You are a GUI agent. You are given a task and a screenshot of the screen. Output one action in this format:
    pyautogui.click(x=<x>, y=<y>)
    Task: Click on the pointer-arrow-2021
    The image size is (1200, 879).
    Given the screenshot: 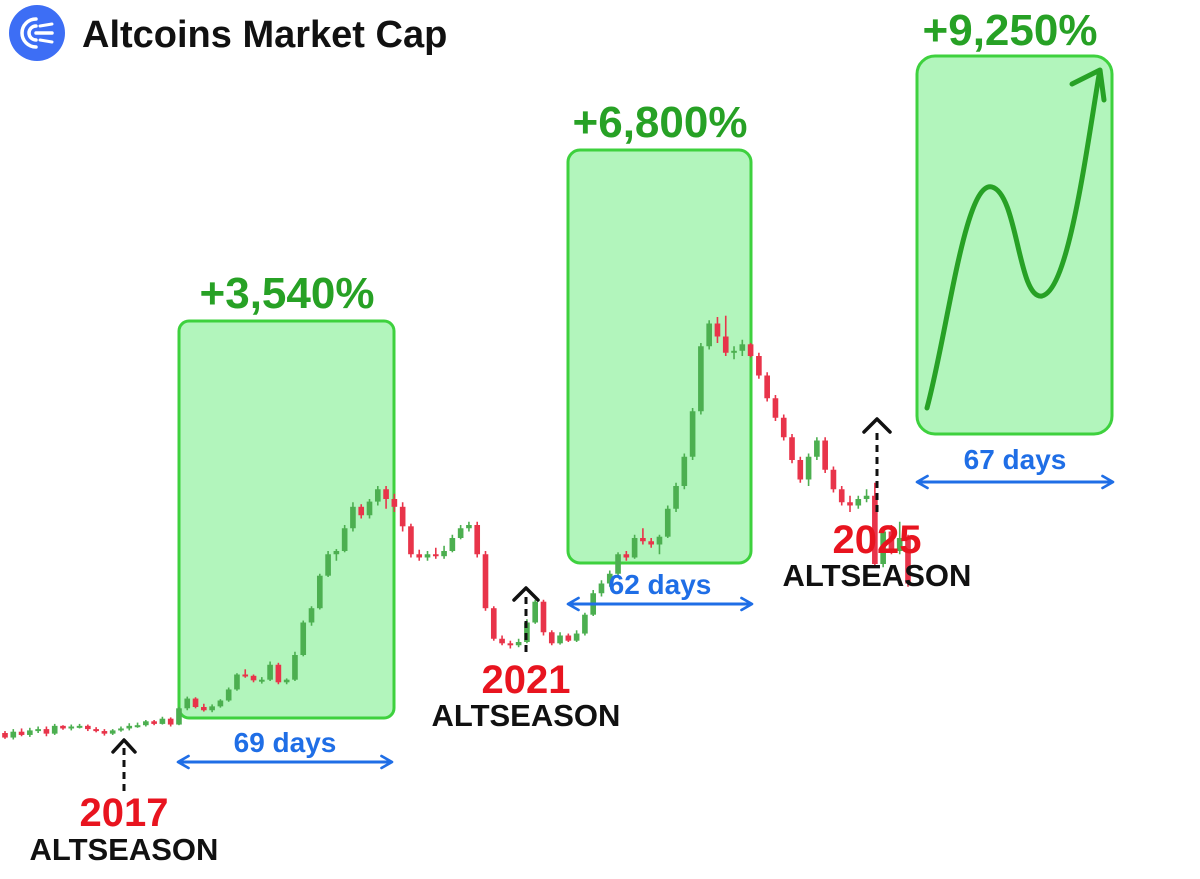 What is the action you would take?
    pyautogui.click(x=526, y=619)
    